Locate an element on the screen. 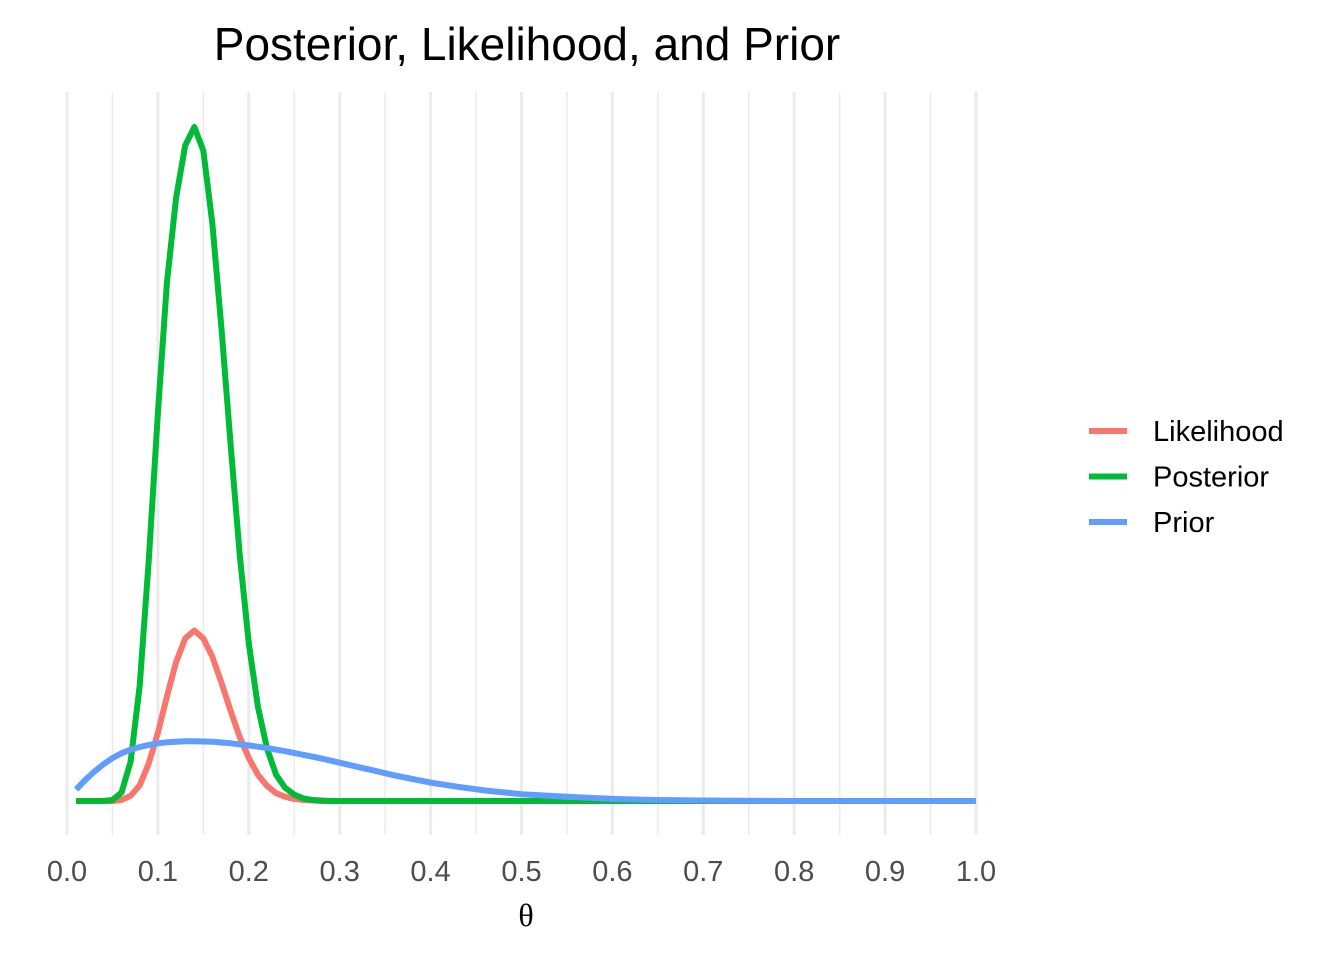 This screenshot has width=1344, height=960. x-tick-label: 1.0 is located at coordinates (976, 872).